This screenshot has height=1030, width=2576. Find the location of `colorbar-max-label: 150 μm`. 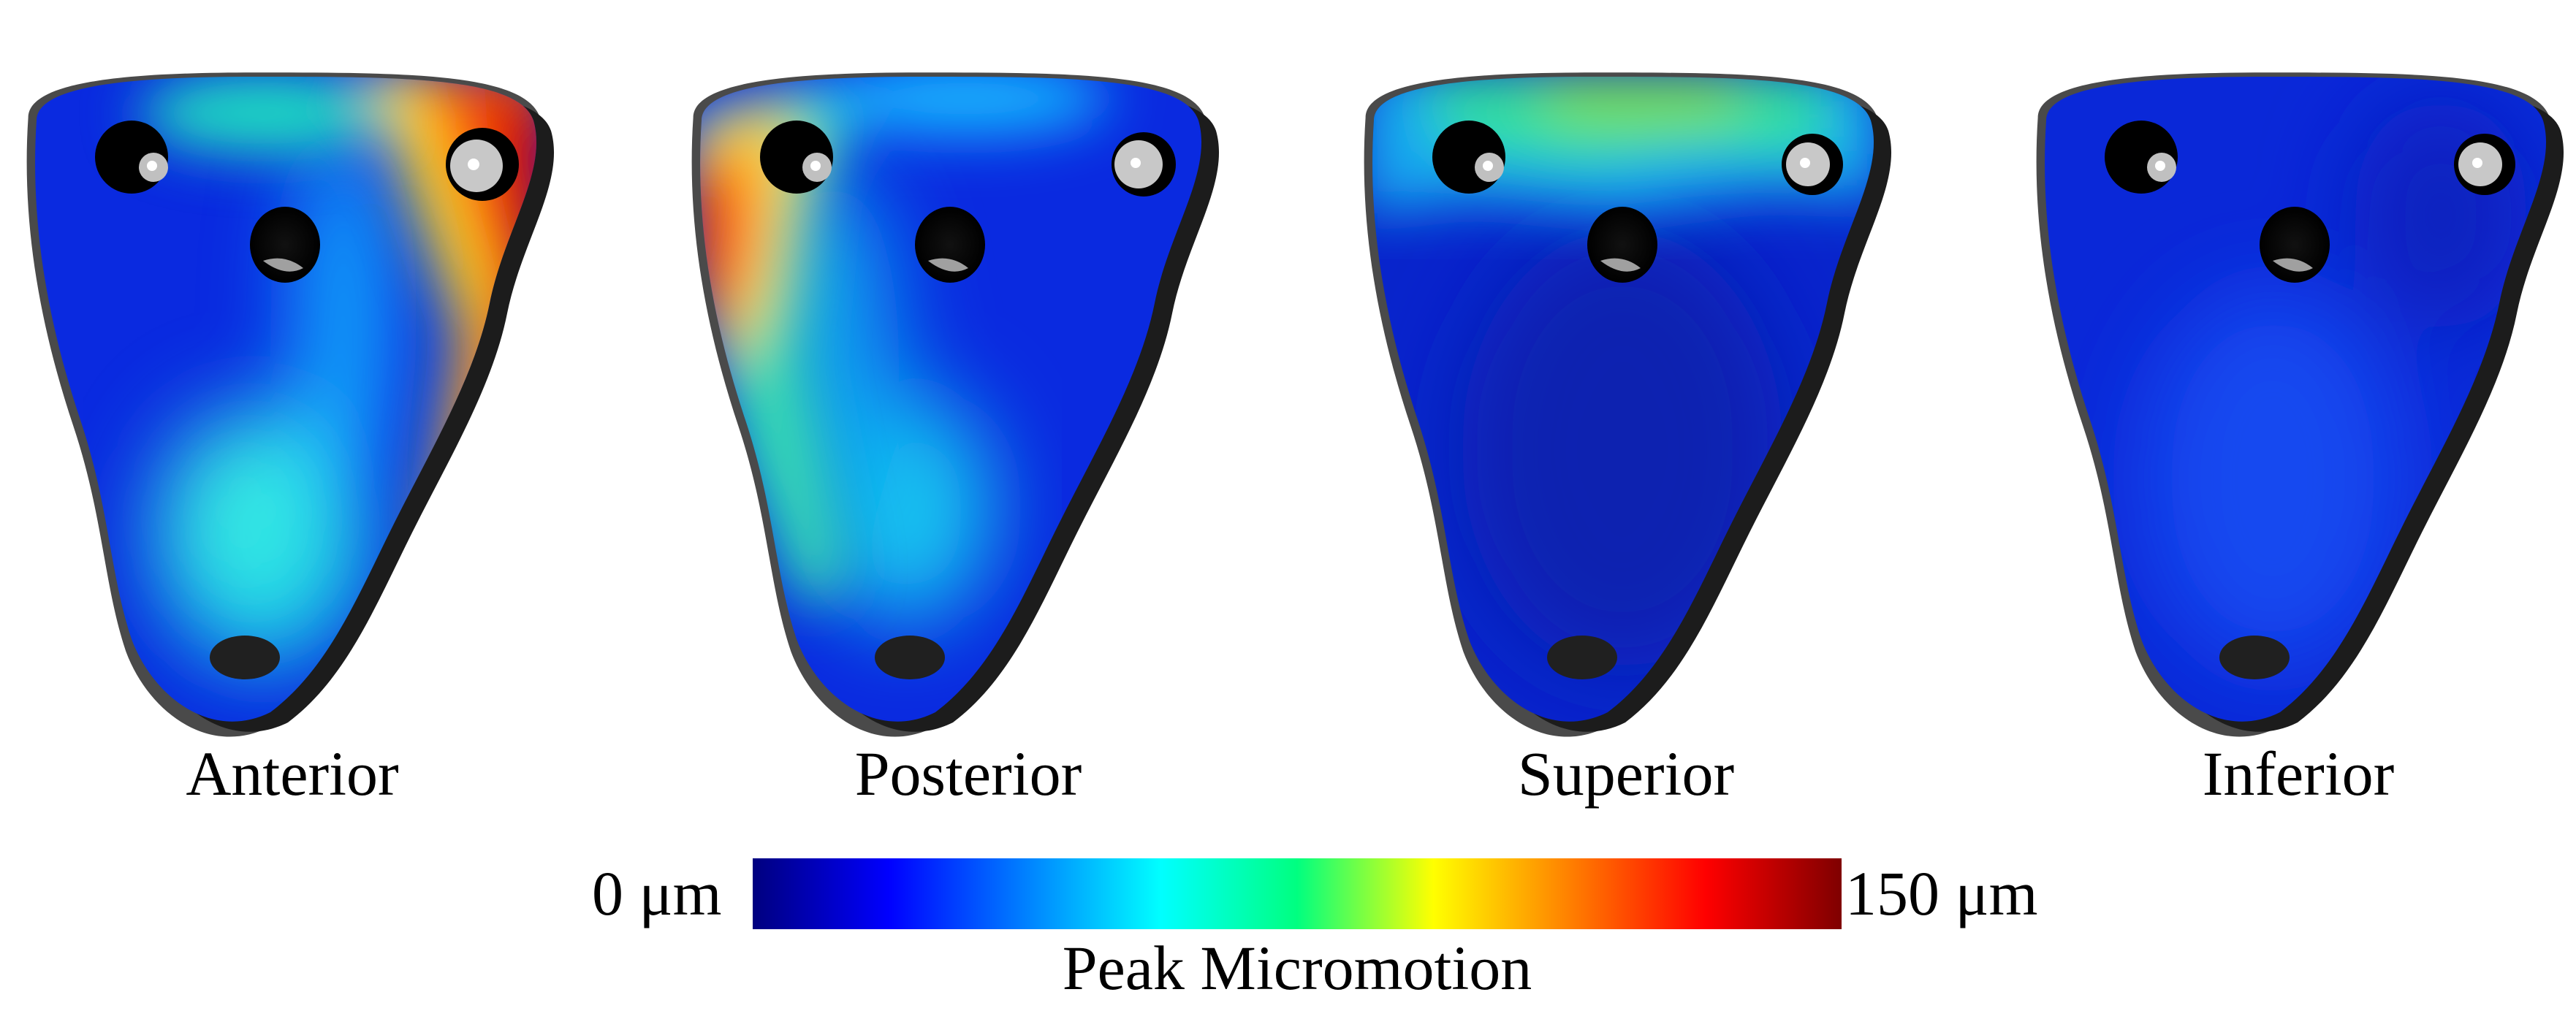

colorbar-max-label: 150 μm is located at coordinates (1941, 893).